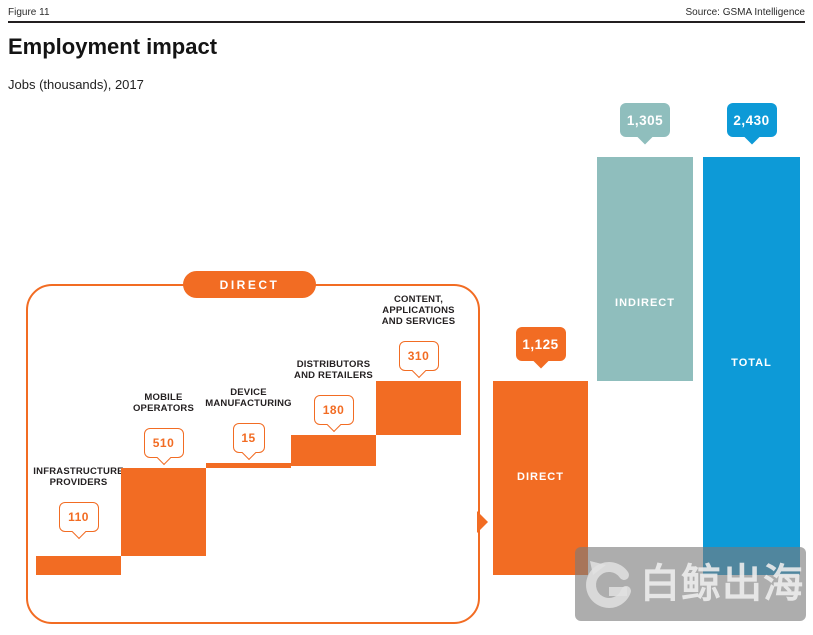 This screenshot has height=635, width=813. I want to click on watermark: 白鲸出海, so click(690, 584).